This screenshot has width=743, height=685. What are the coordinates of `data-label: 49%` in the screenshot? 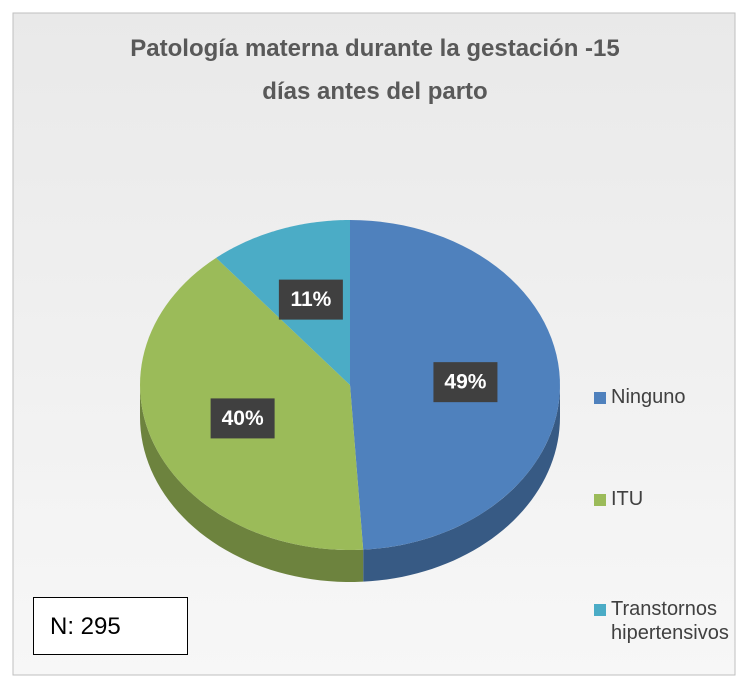 It's located at (465, 382).